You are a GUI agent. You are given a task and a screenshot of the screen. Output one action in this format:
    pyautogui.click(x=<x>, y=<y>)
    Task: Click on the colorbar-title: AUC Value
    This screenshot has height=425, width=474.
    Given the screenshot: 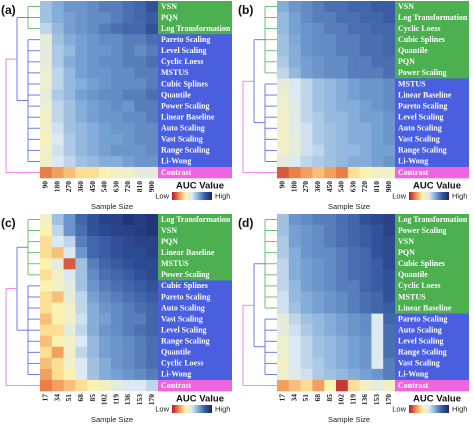 What is the action you would take?
    pyautogui.click(x=200, y=399)
    